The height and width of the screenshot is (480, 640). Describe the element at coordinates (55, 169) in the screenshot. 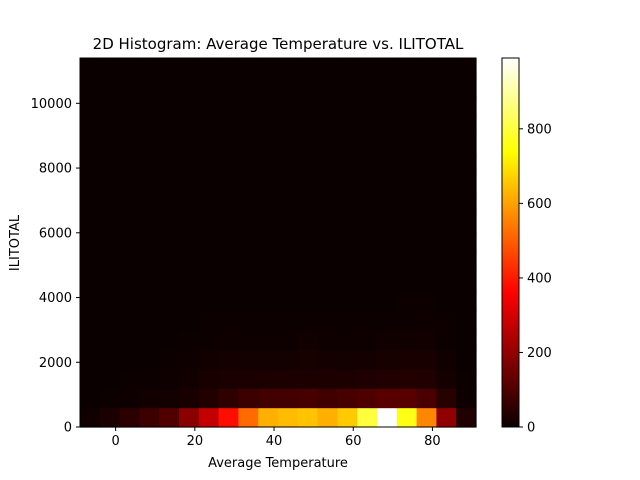

I see `y-tick-label: 8000` at that location.